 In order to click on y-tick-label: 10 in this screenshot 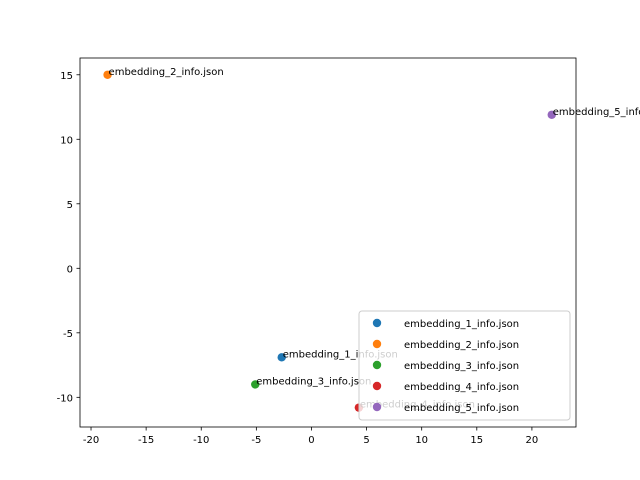, I will do `click(66, 140)`.